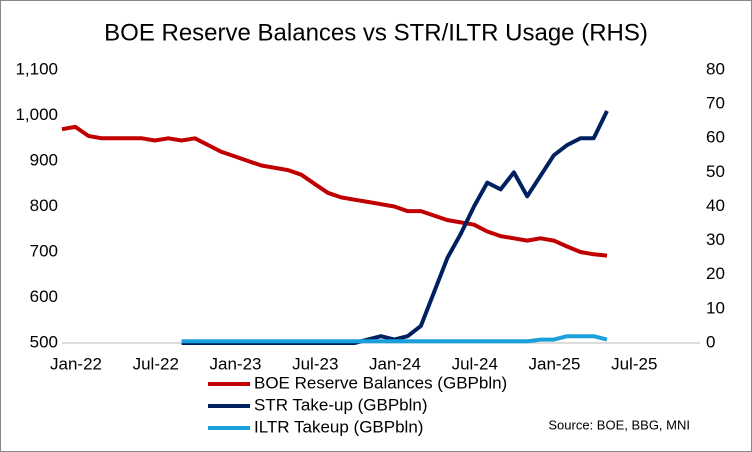  I want to click on y2-tick-label: 30, so click(715, 239).